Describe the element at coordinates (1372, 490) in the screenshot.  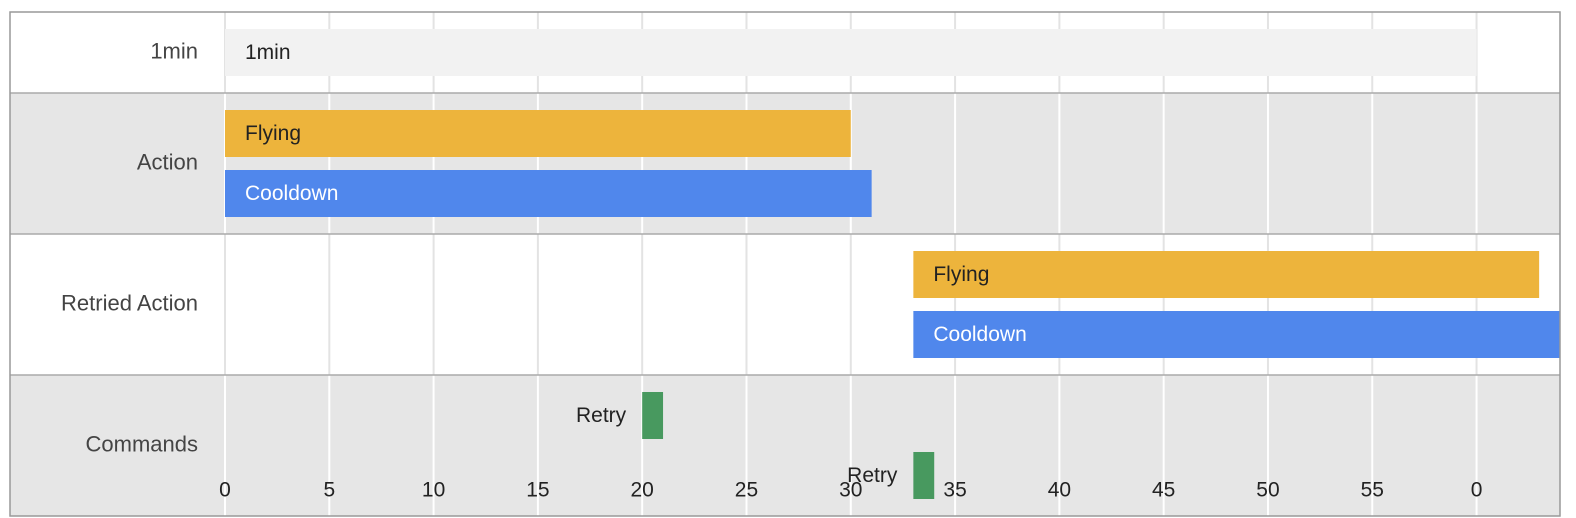
I see `x-tick-label: 55` at that location.